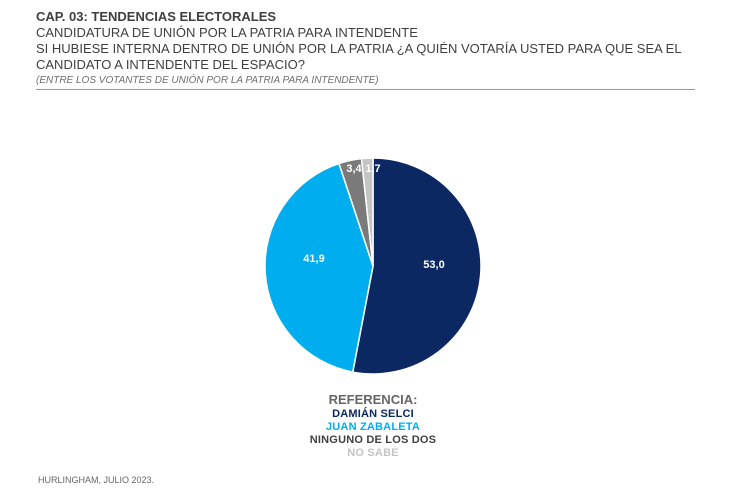  What do you see at coordinates (373, 399) in the screenshot?
I see `legend-title: REFERENCIA:` at bounding box center [373, 399].